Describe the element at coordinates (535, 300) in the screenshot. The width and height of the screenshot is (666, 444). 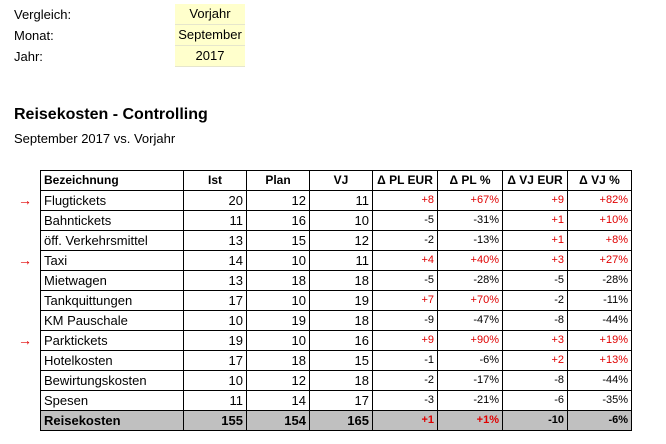
I see `cell-delta-vj-eur: -2` at that location.